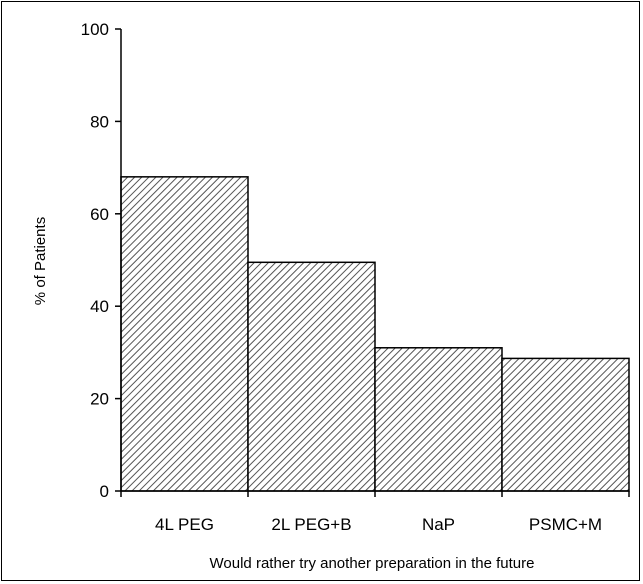 The height and width of the screenshot is (584, 643). I want to click on y-tick-label: 20, so click(99, 399).